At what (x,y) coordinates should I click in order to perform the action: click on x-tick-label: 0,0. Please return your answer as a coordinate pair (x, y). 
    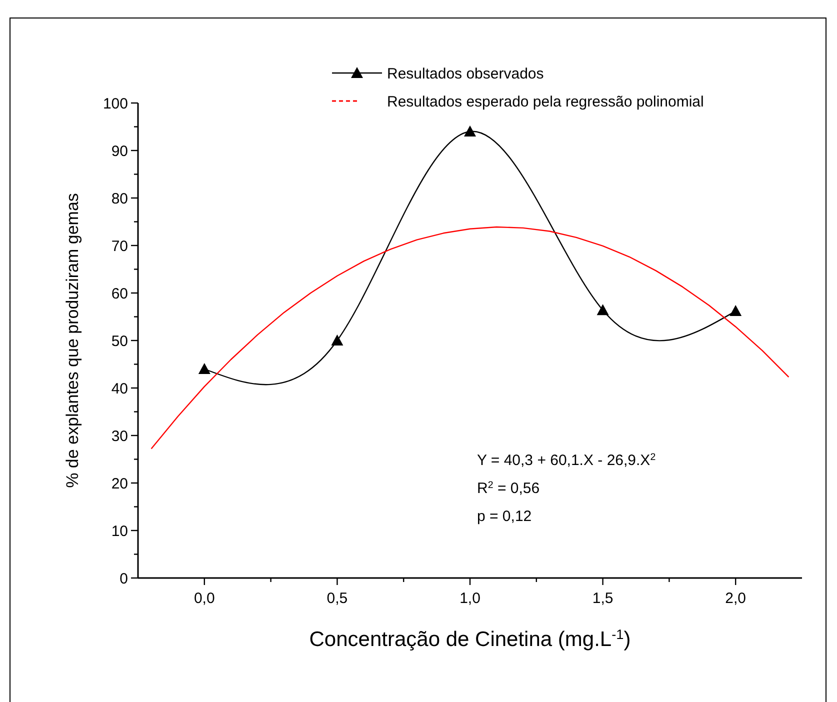
    Looking at the image, I should click on (204, 598).